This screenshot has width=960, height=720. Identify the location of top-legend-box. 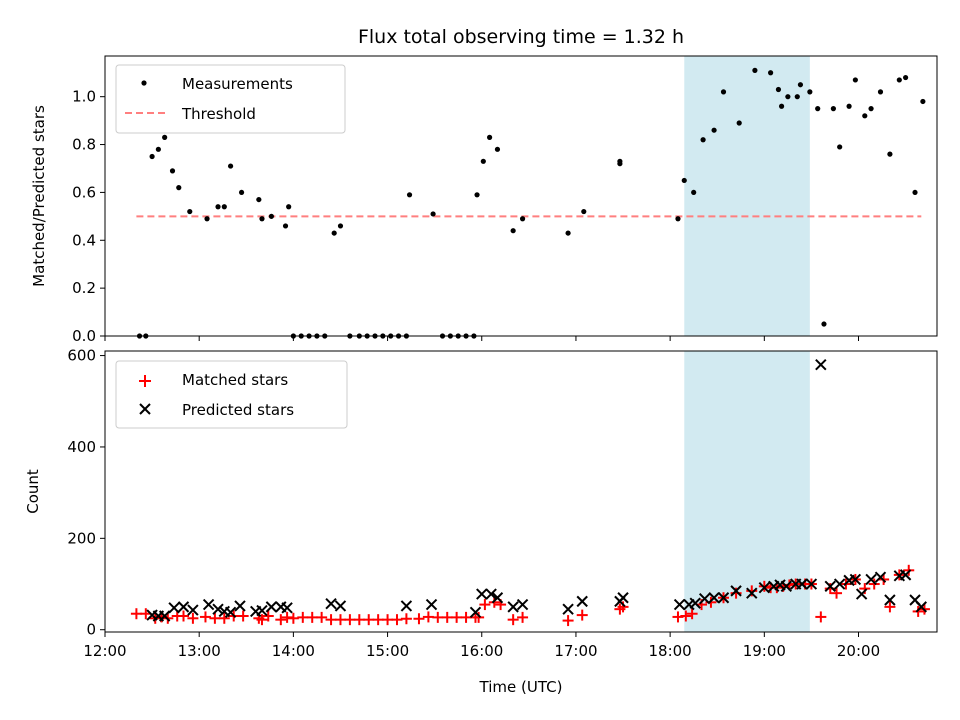
(230, 99).